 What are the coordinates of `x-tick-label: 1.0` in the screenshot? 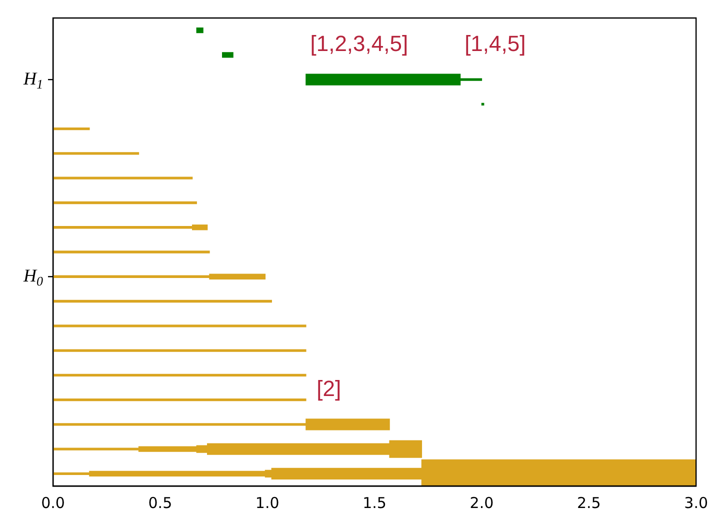 It's located at (267, 503).